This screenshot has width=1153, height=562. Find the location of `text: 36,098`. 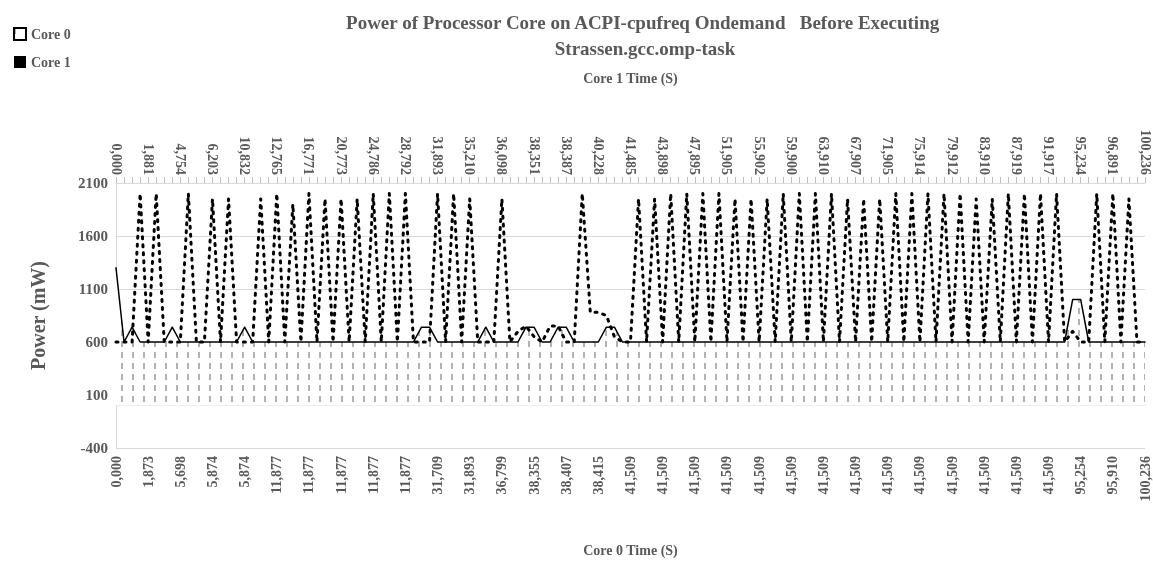

text: 36,098 is located at coordinates (502, 155).